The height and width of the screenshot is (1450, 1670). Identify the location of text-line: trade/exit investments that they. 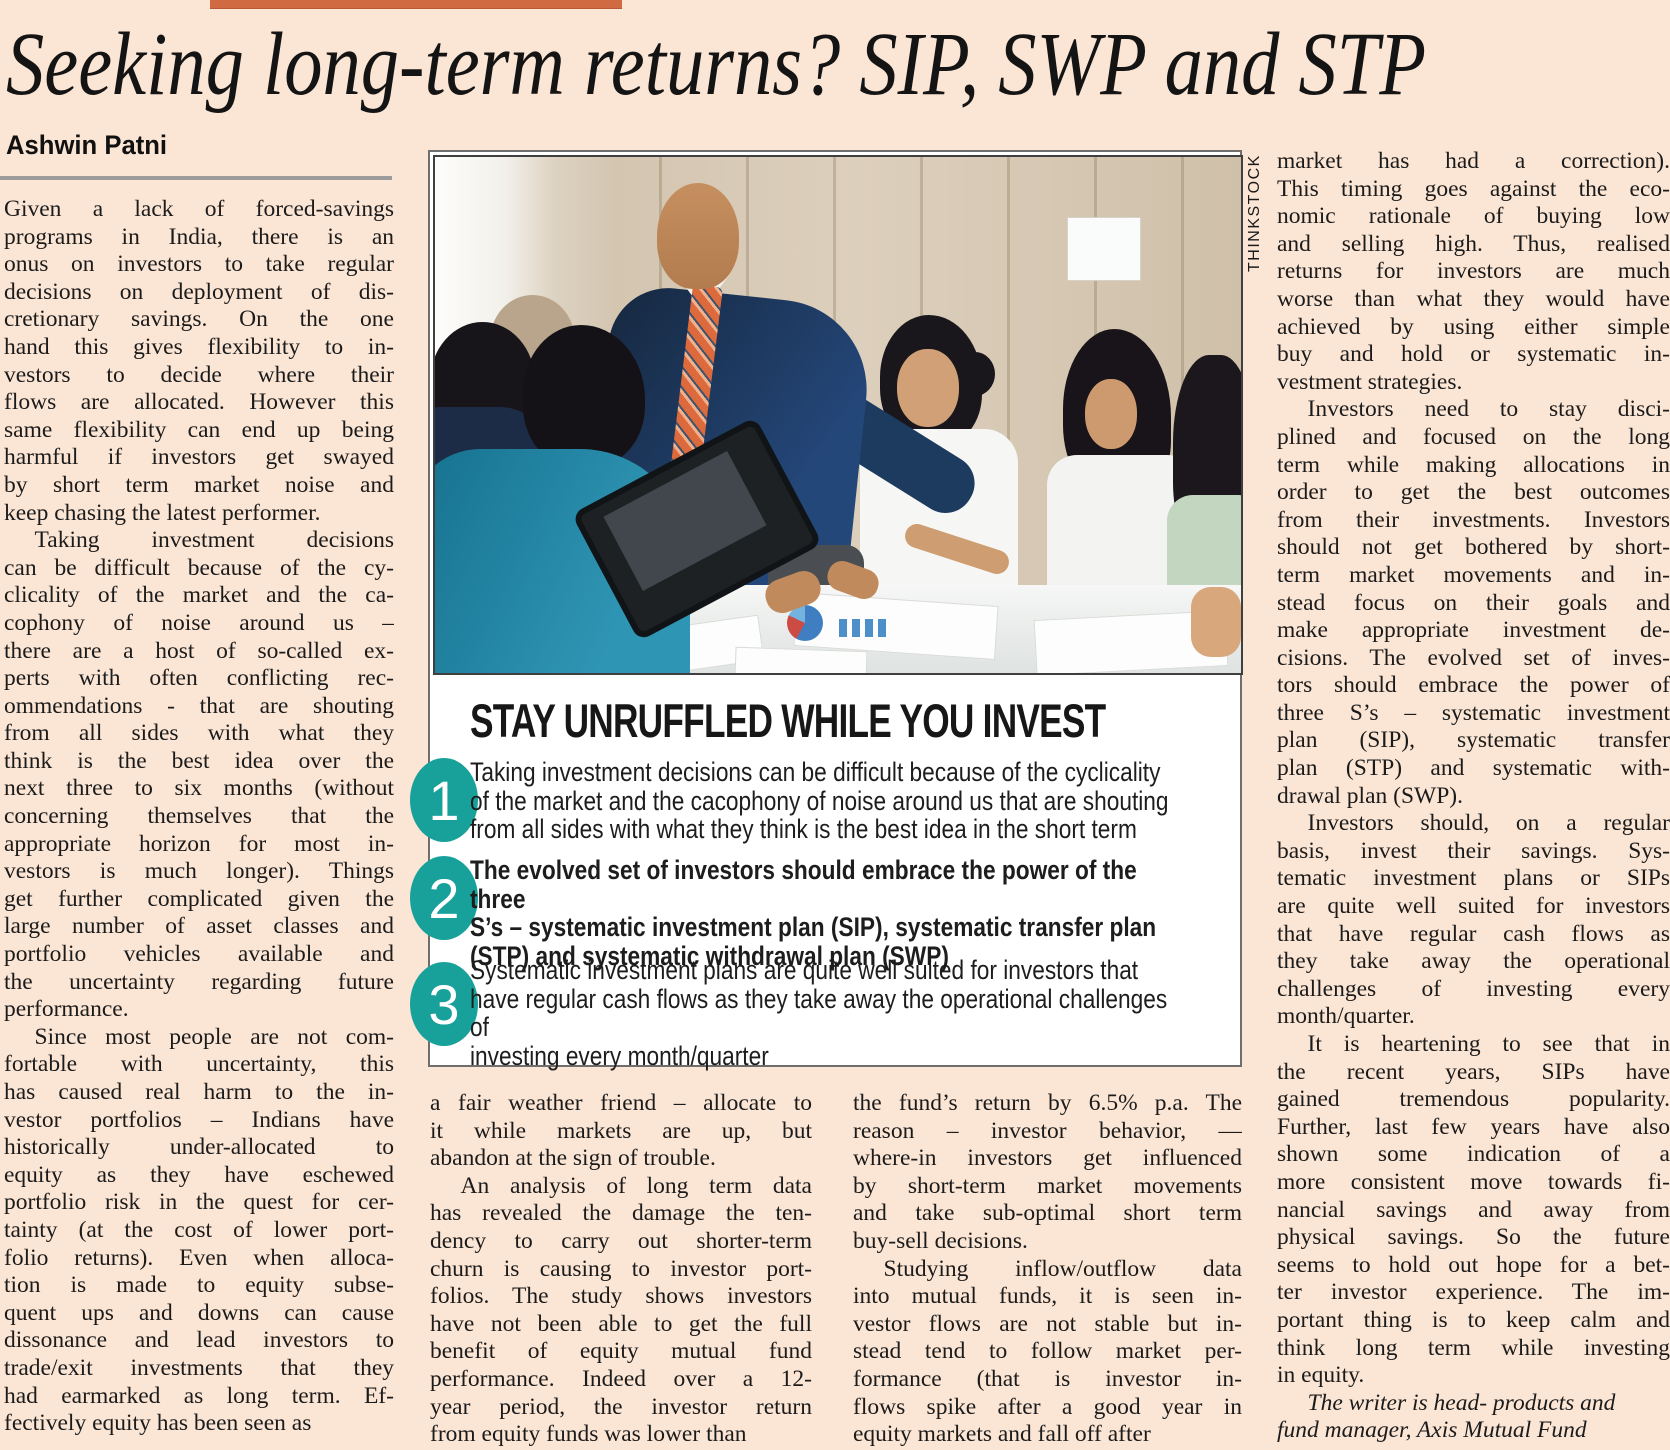
(199, 1367).